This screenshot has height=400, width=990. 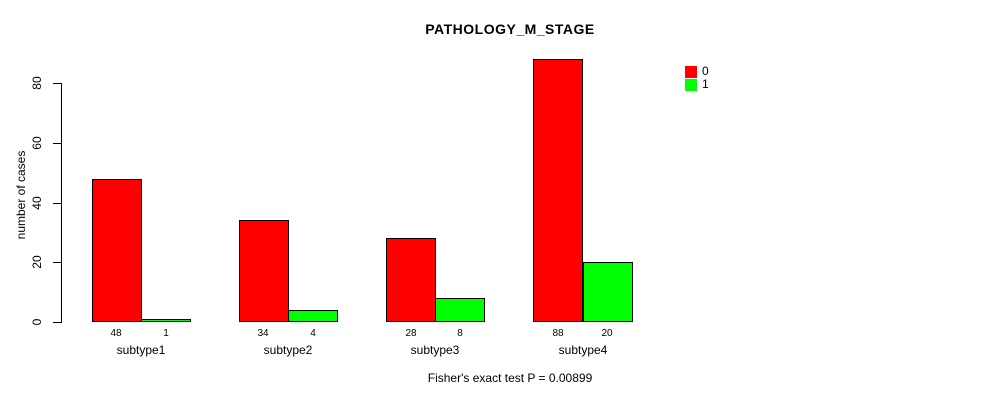 I want to click on x-category-label: subtype2, so click(x=288, y=350).